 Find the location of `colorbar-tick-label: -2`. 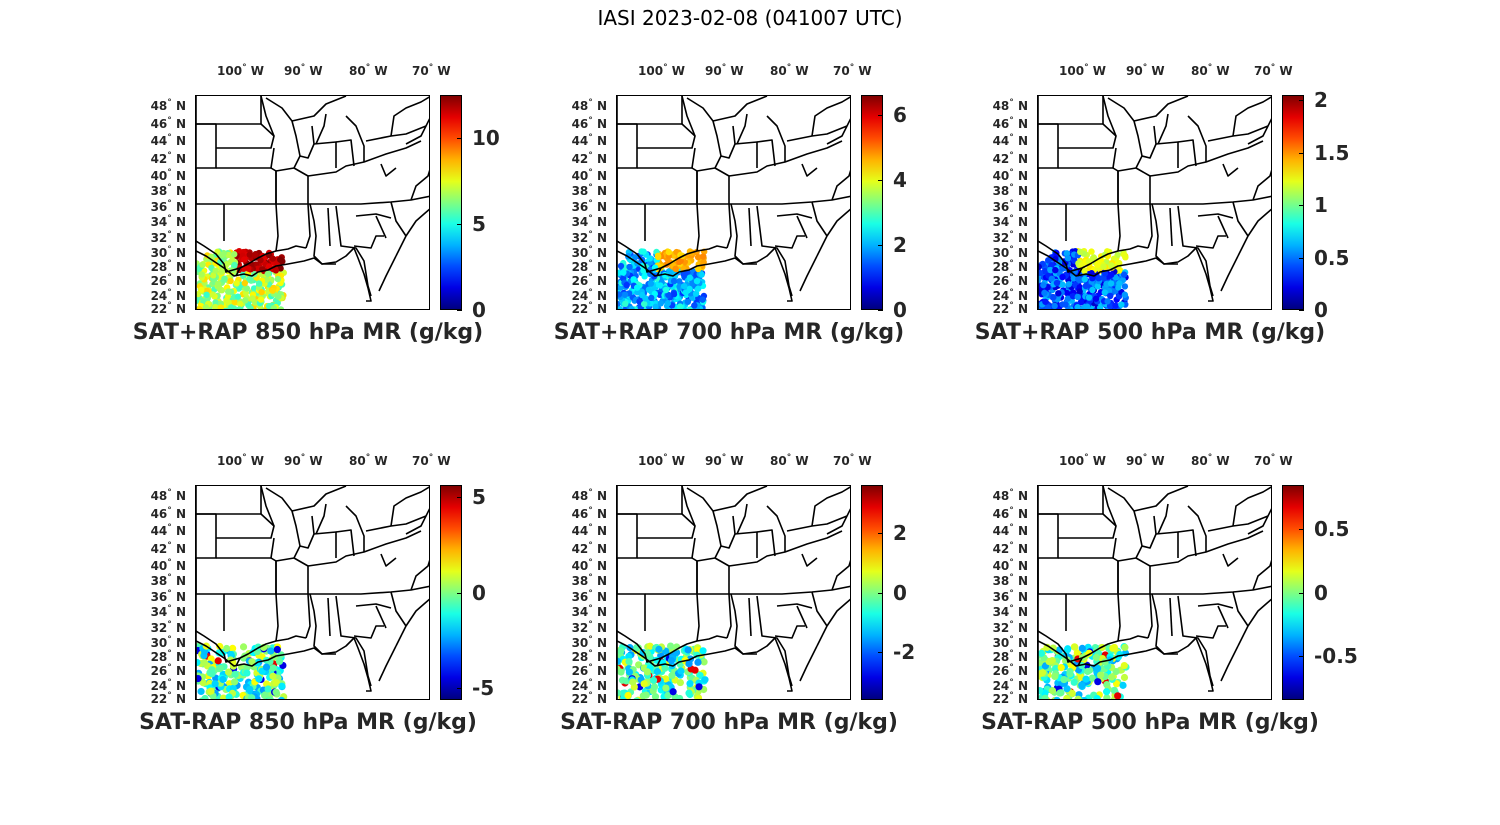

colorbar-tick-label: -2 is located at coordinates (904, 652).